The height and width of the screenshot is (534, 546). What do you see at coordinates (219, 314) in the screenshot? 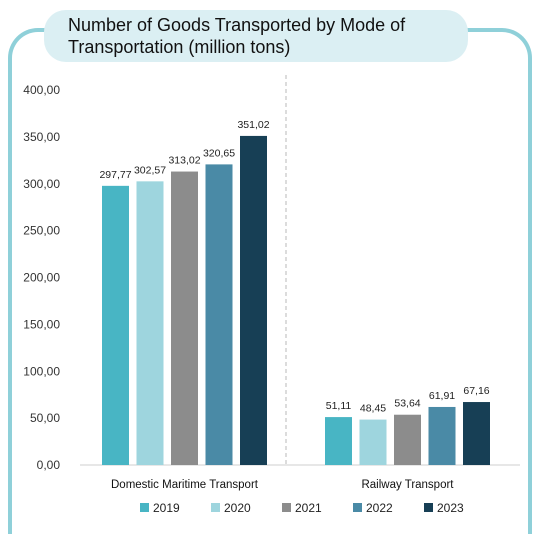
I see `bar-2022-maritime` at bounding box center [219, 314].